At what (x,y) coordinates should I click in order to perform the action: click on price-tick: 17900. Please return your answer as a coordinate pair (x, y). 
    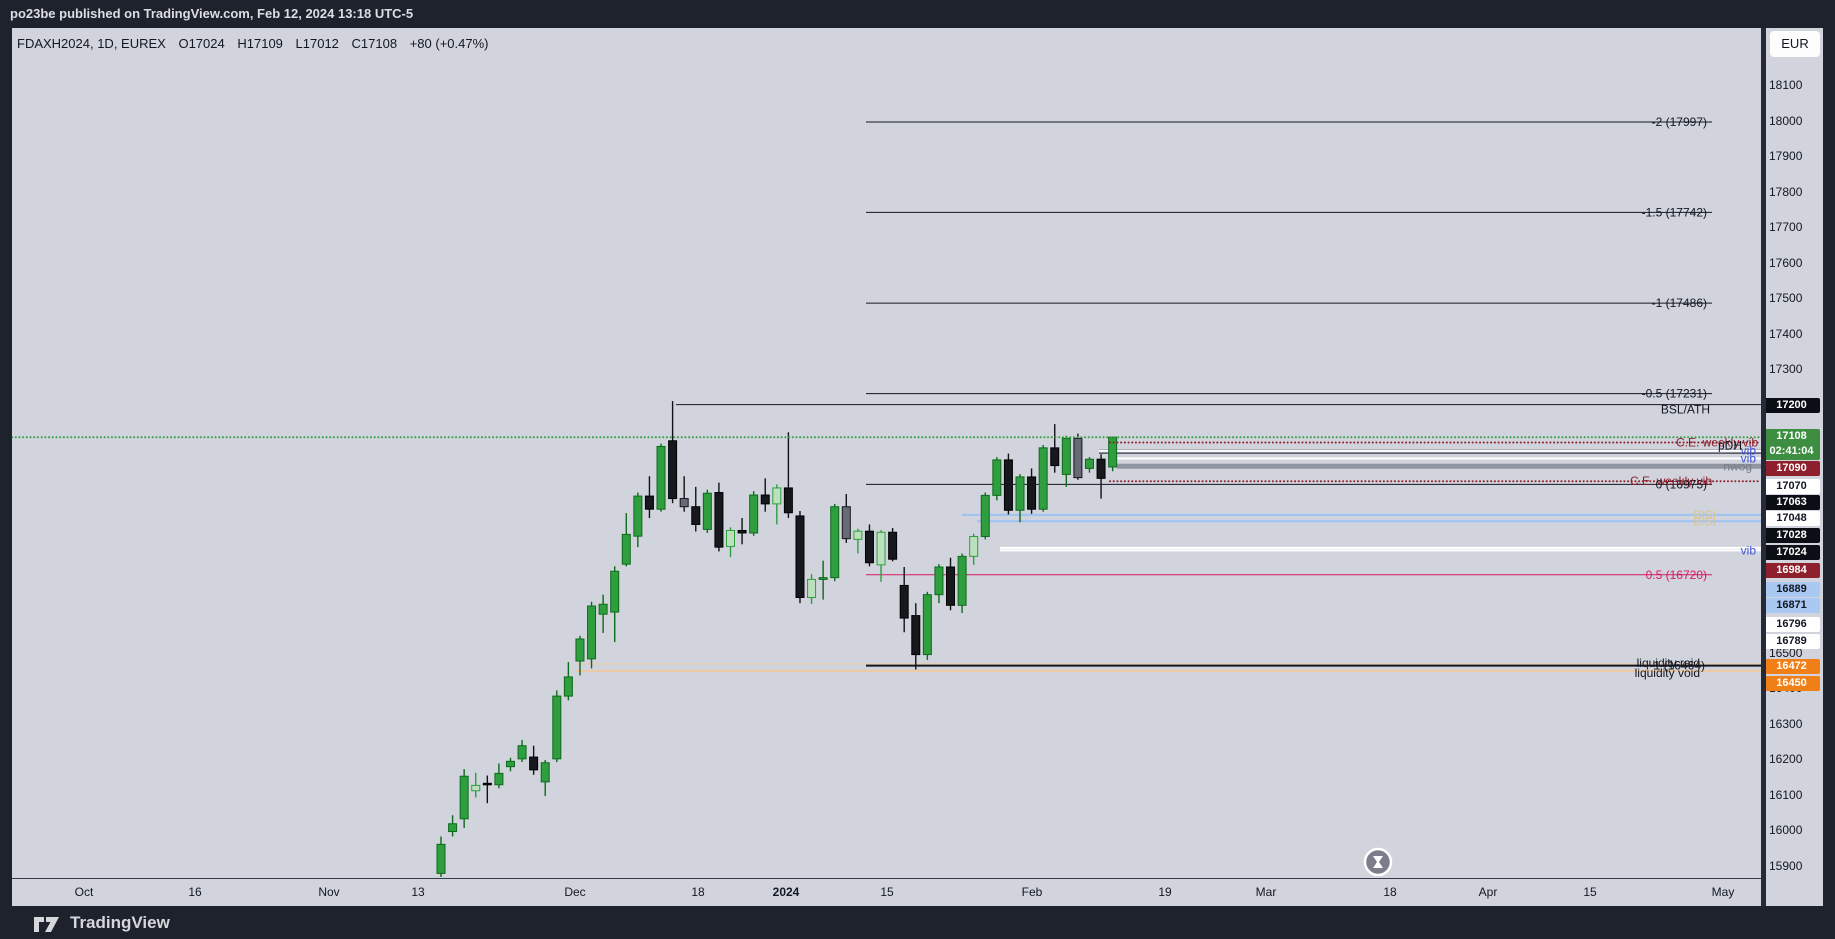
    Looking at the image, I should click on (1786, 156).